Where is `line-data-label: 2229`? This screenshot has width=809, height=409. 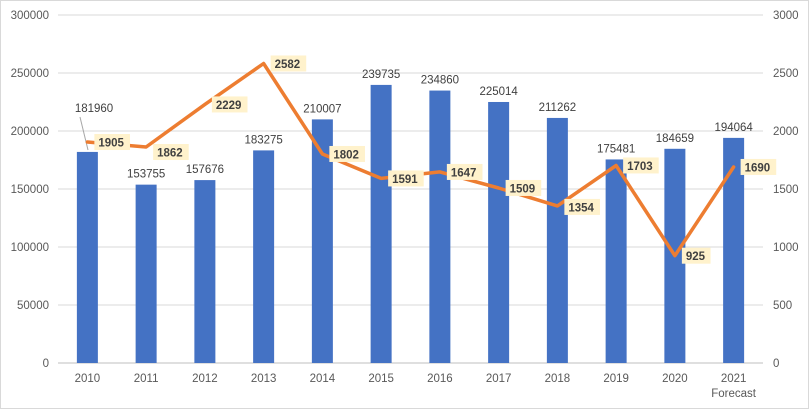
line-data-label: 2229 is located at coordinates (229, 106).